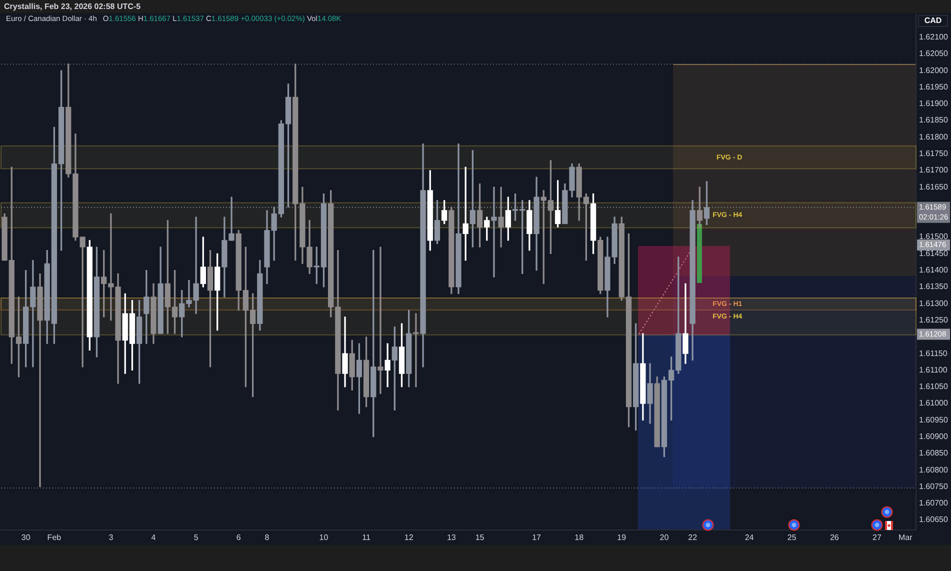  Describe the element at coordinates (267, 537) in the screenshot. I see `x-tick-label: 8` at that location.